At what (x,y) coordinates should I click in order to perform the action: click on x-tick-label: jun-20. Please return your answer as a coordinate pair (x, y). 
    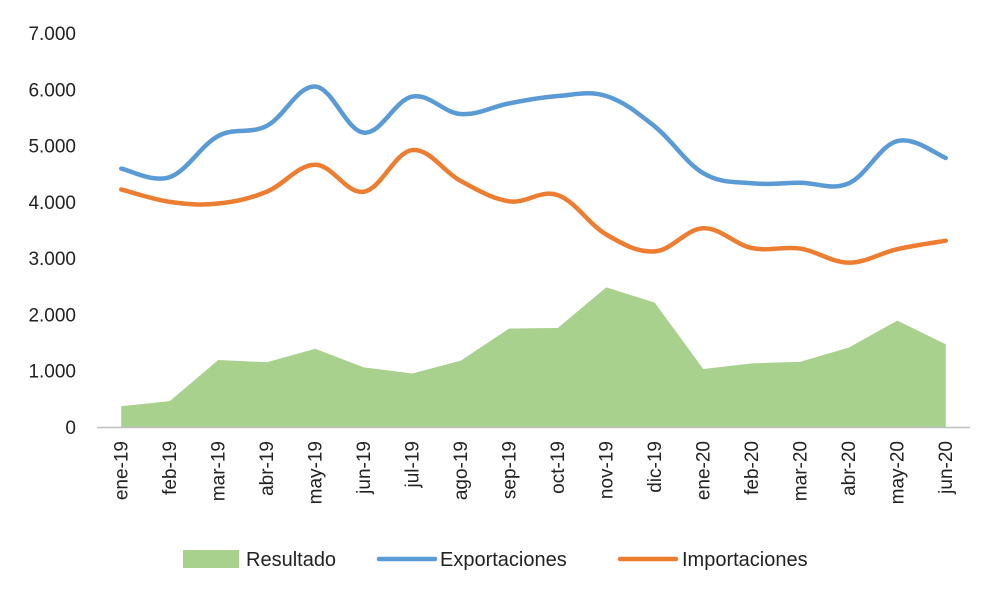
    Looking at the image, I should click on (946, 468).